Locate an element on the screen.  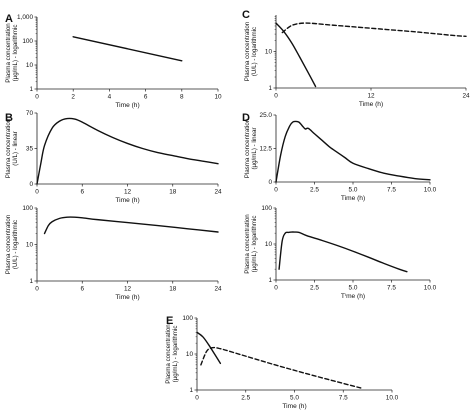
panel-letter-e: E is located at coordinates (169, 321).